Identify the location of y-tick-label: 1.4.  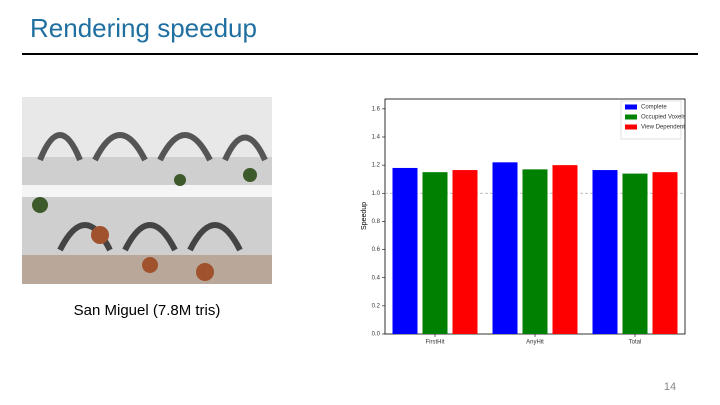
(376, 138).